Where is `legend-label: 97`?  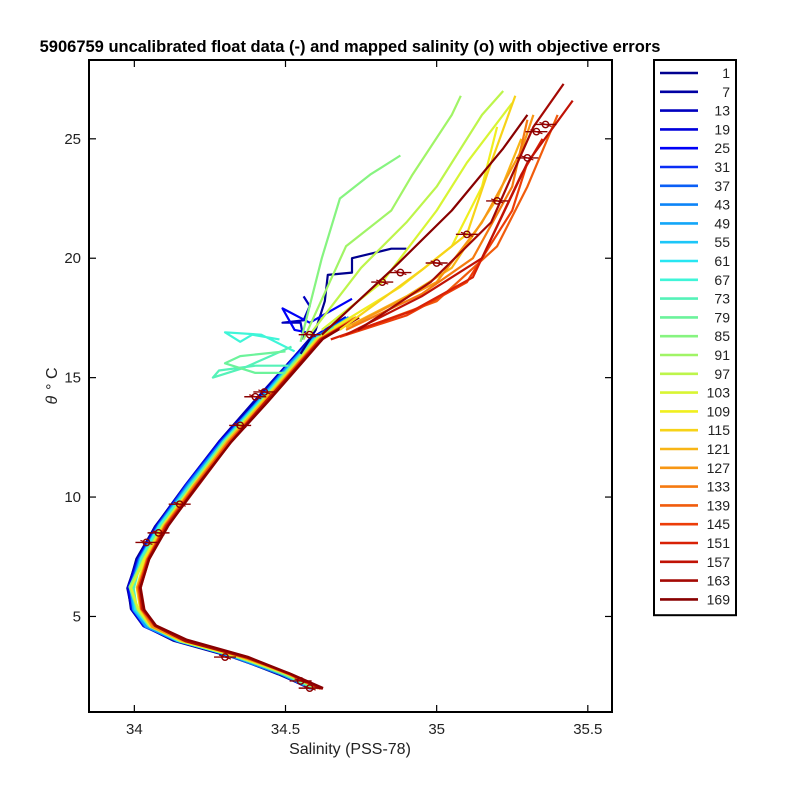 legend-label: 97 is located at coordinates (722, 374).